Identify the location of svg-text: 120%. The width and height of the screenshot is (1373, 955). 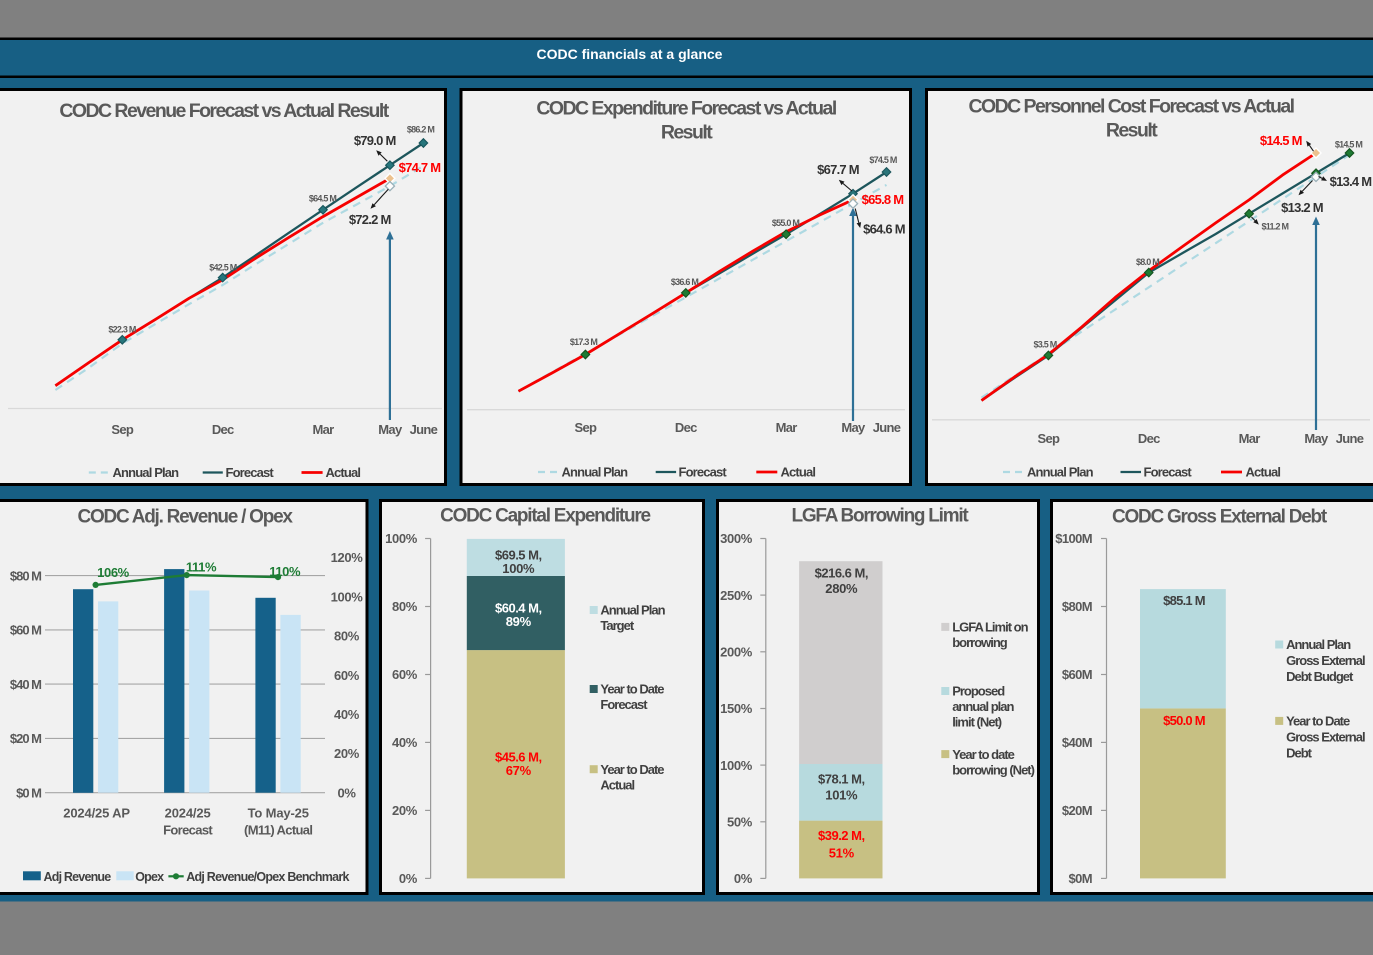
(347, 557).